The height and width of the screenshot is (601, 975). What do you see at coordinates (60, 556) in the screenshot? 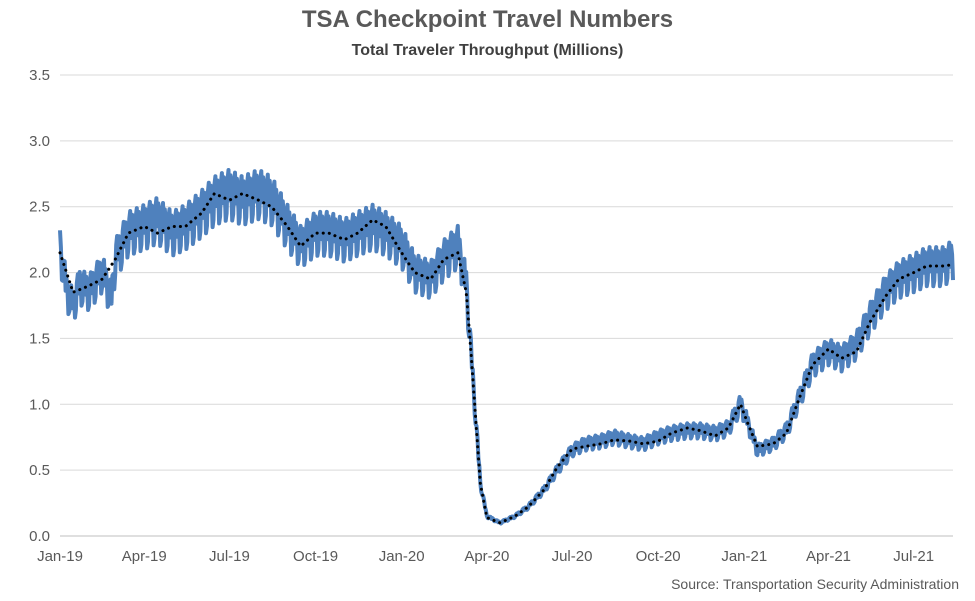
I see `x-tick-label: Jan-19` at bounding box center [60, 556].